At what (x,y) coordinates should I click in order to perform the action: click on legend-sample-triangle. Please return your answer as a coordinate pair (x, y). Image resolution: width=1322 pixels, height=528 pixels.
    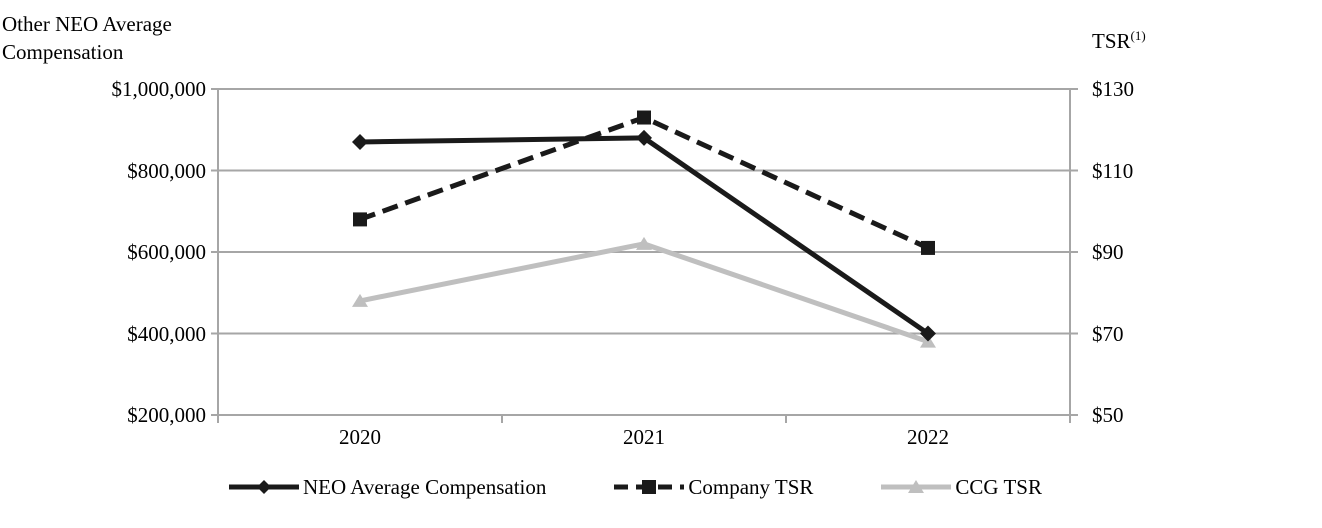
    Looking at the image, I should click on (916, 486).